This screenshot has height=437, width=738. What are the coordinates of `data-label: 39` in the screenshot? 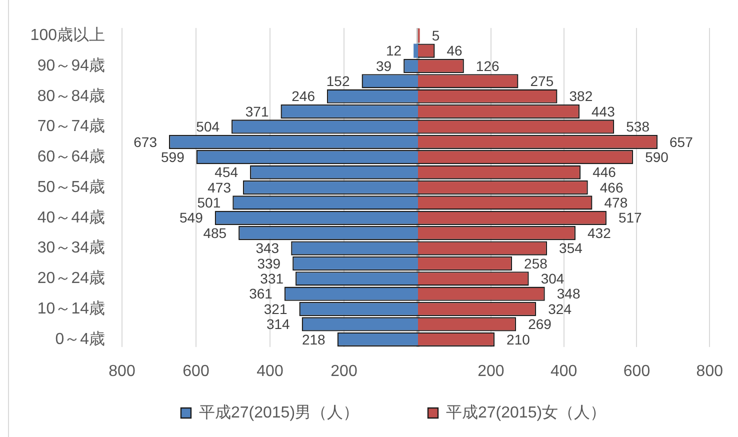 It's located at (384, 66).